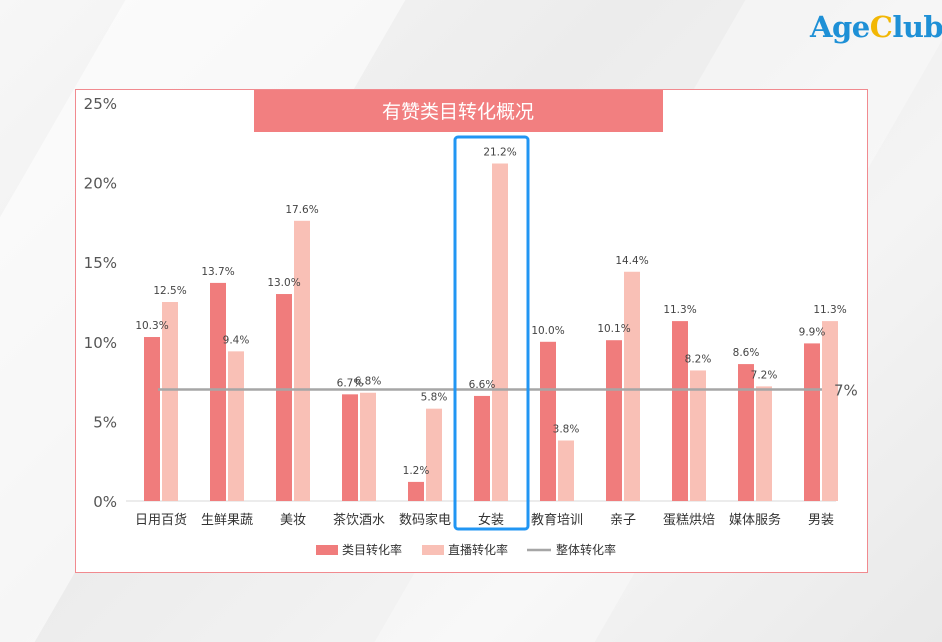 This screenshot has height=642, width=942. What do you see at coordinates (566, 430) in the screenshot?
I see `data-label-live-rate: 3.8%` at bounding box center [566, 430].